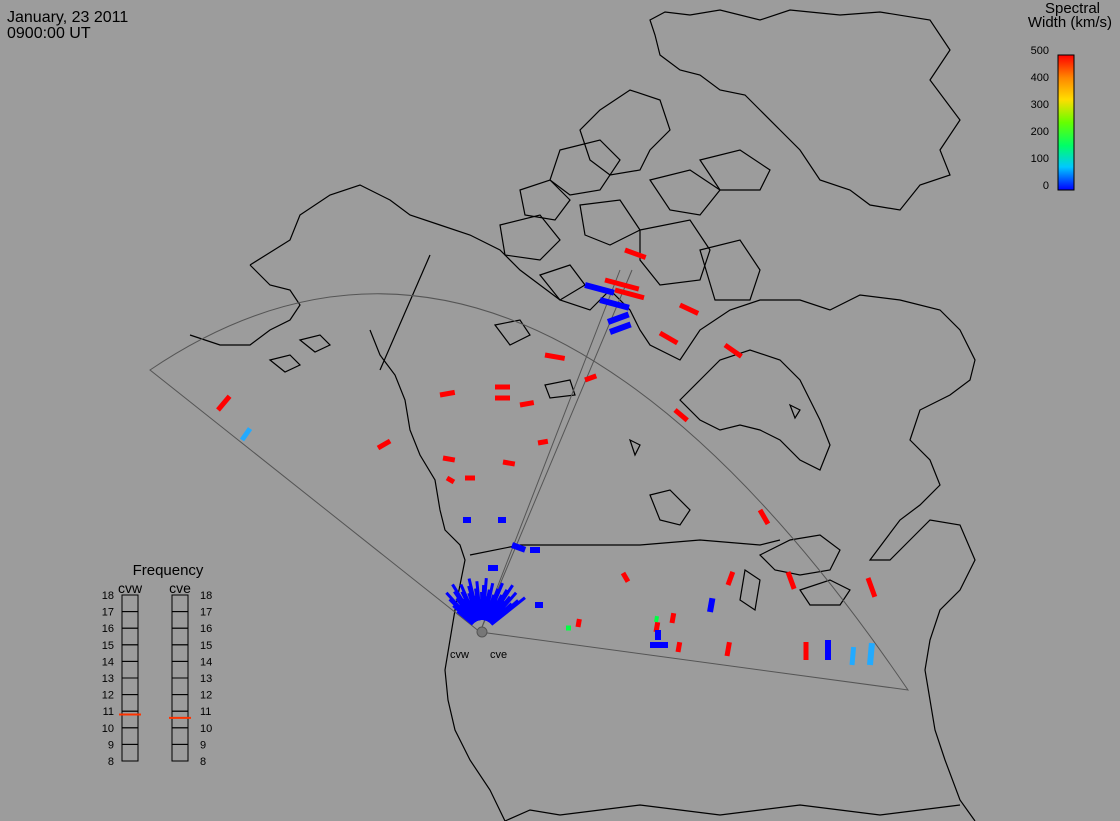  What do you see at coordinates (482, 632) in the screenshot?
I see `radar-site-marker` at bounding box center [482, 632].